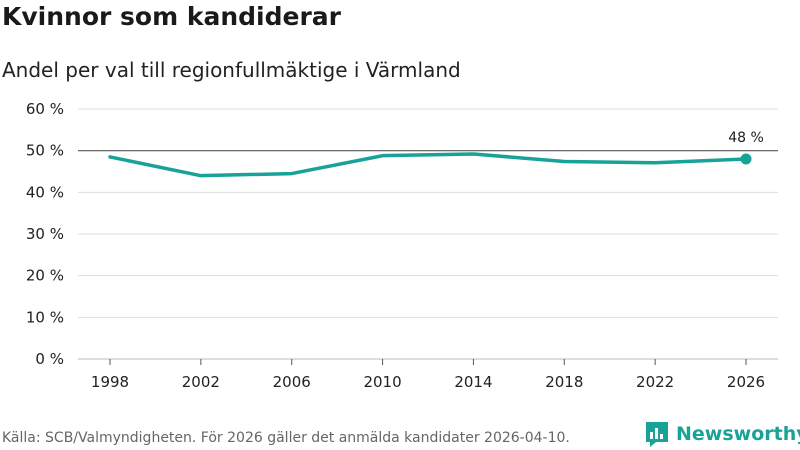  Describe the element at coordinates (45, 317) in the screenshot. I see `y-tick-label: 10 %` at that location.